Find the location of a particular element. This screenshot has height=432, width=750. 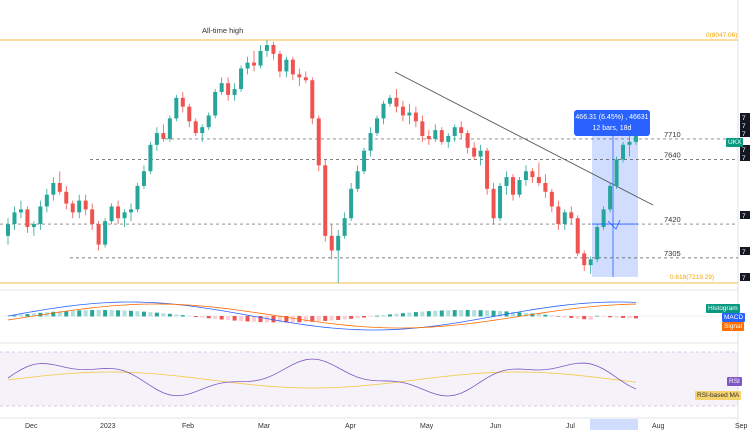

ath-label: All-time high is located at coordinates (222, 30).